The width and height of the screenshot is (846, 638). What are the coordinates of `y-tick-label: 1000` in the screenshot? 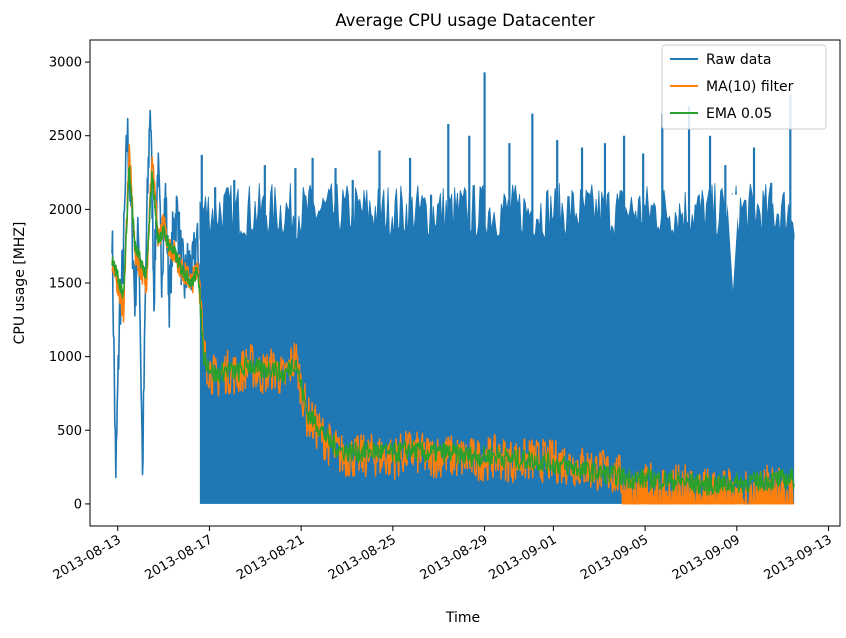 It's located at (65, 357).